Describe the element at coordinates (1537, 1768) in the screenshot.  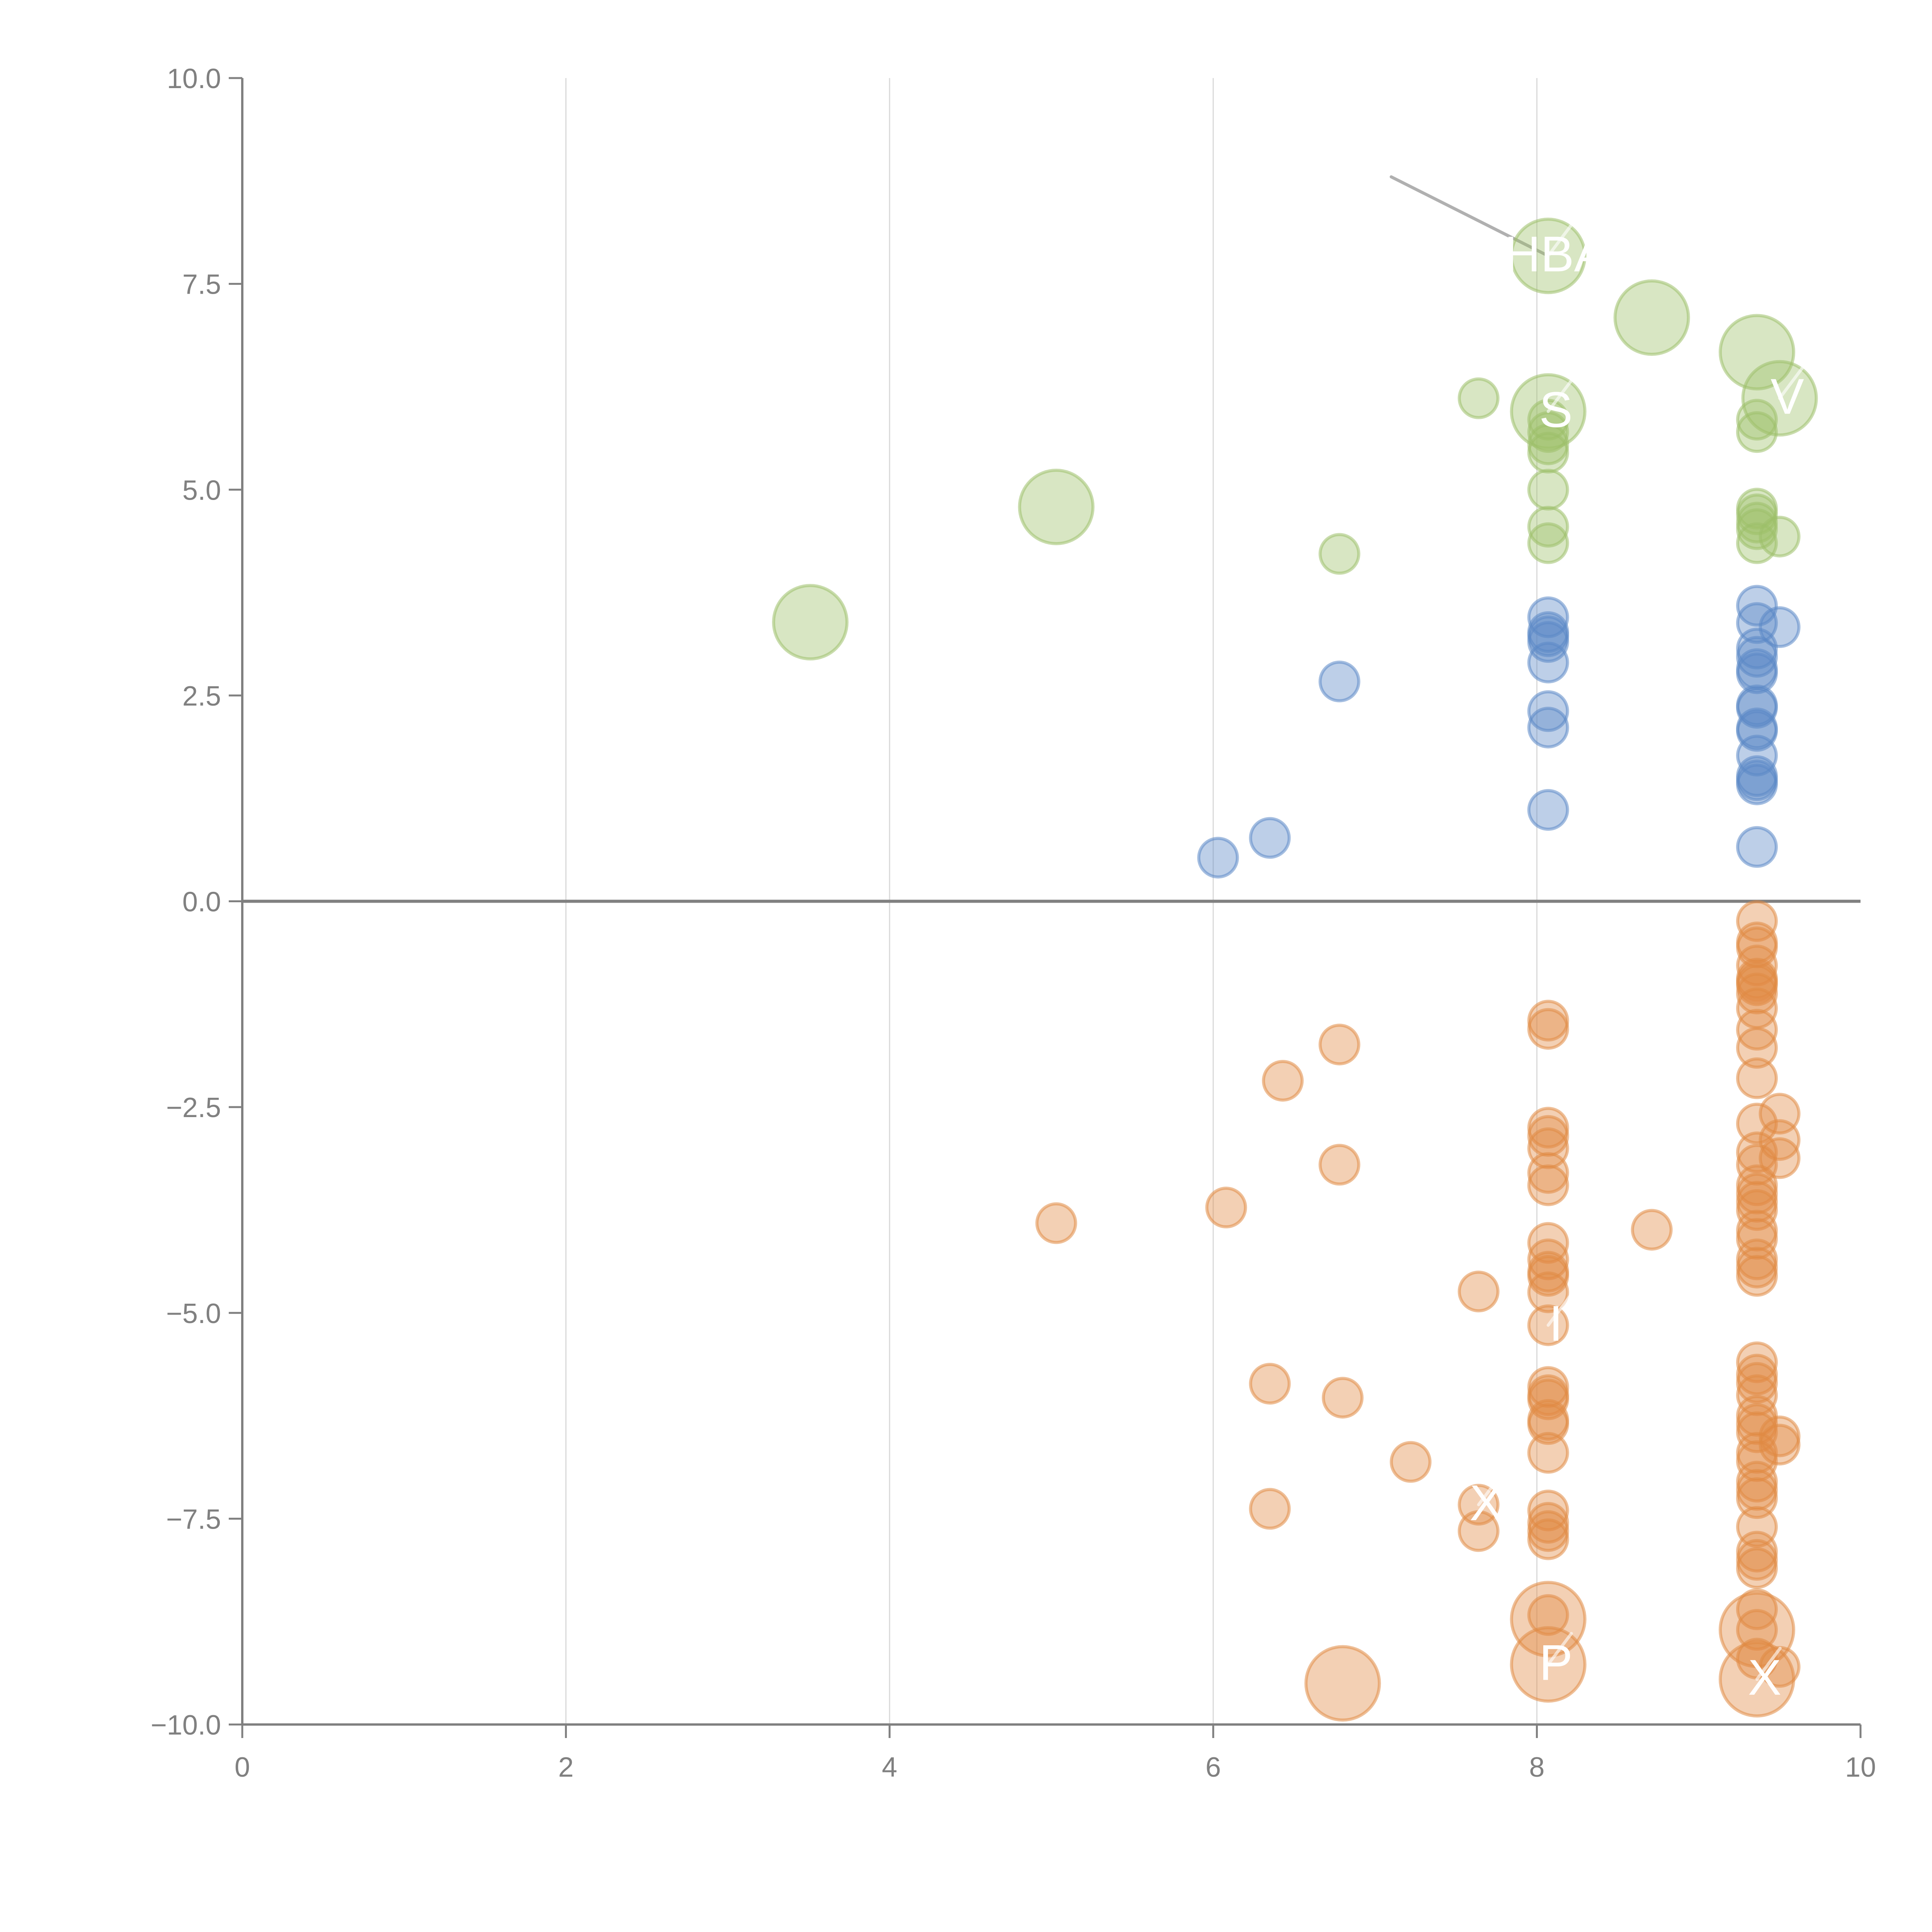
I see `x-tick-label: 8` at that location.